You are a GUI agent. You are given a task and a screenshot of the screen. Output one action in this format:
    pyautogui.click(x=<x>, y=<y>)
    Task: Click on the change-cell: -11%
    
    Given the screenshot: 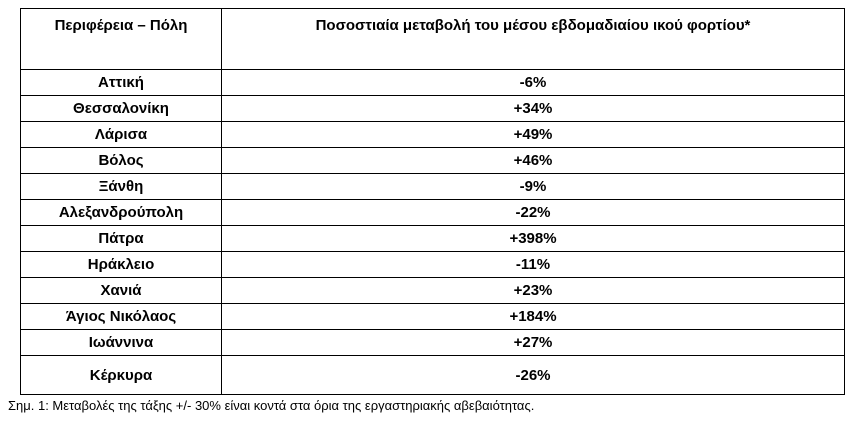 What is the action you would take?
    pyautogui.click(x=533, y=264)
    